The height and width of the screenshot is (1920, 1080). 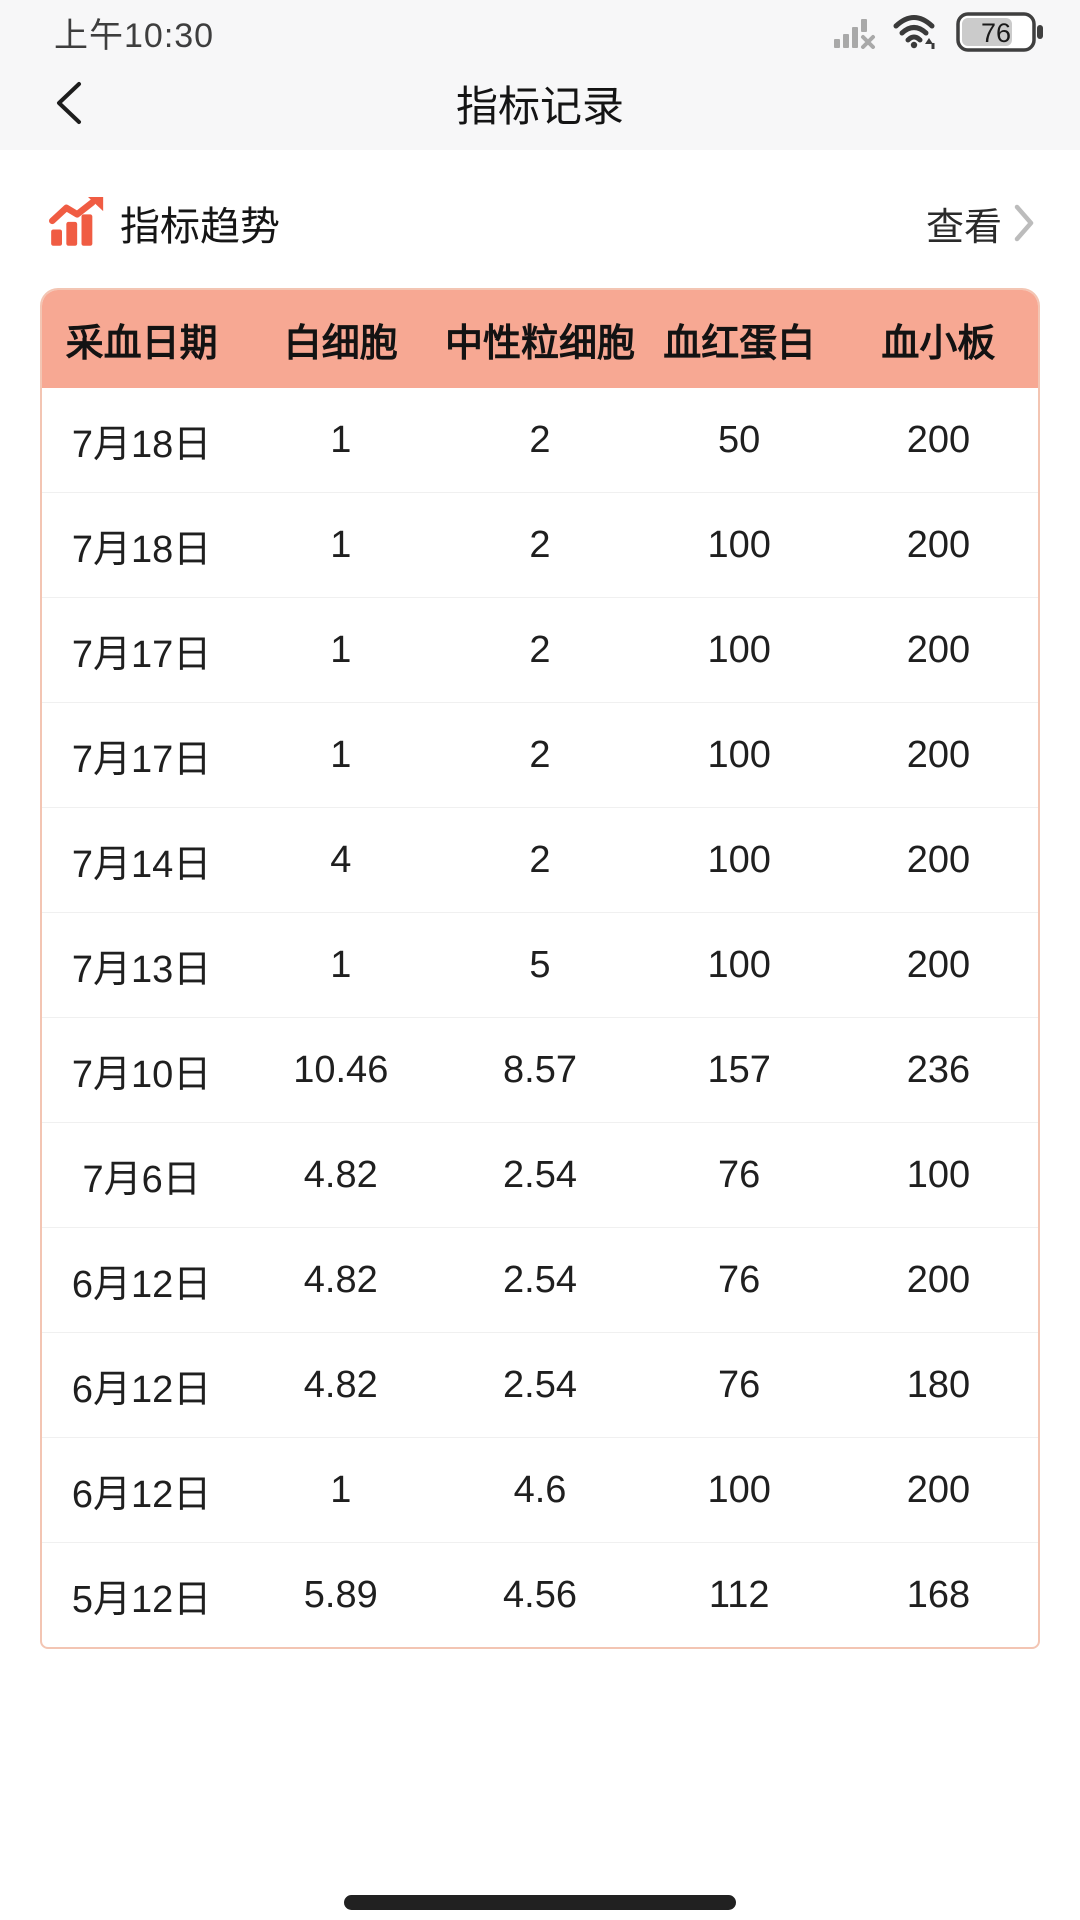 I want to click on table-row: 7月10日 10.46 8.57 157 236, so click(x=540, y=1069).